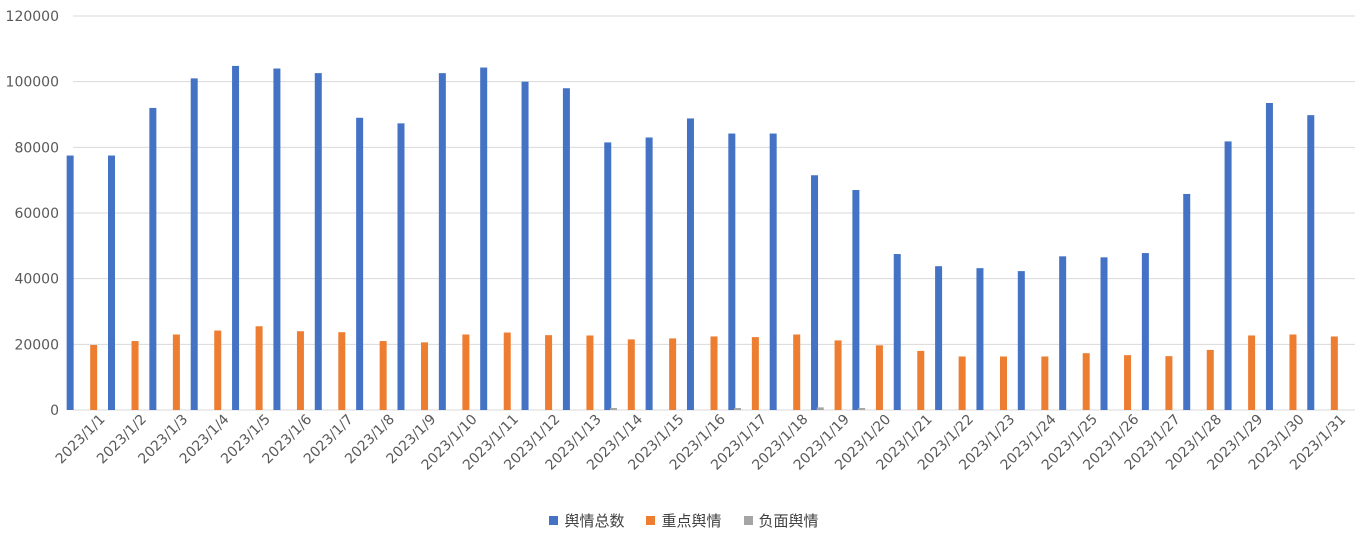 Image resolution: width=1368 pixels, height=540 pixels. What do you see at coordinates (36, 148) in the screenshot?
I see `y-tick-label: 80000` at bounding box center [36, 148].